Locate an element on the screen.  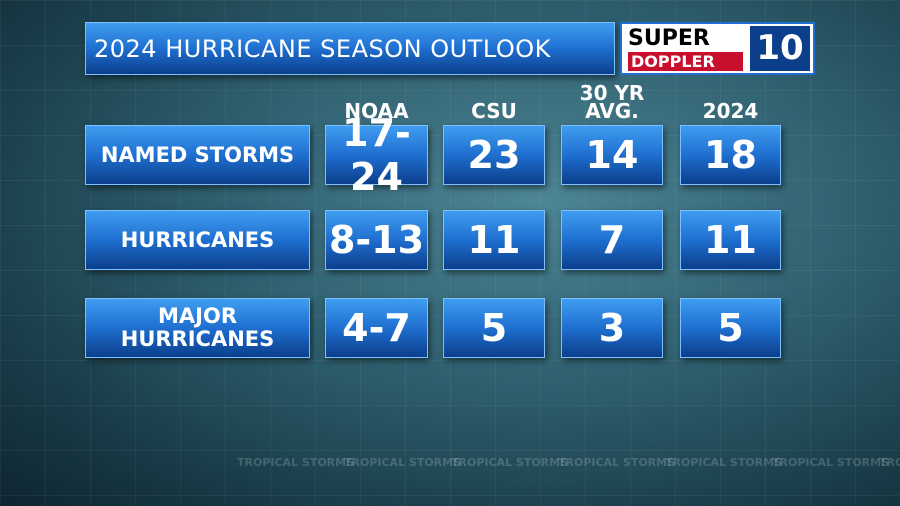
value-cell: 3 is located at coordinates (612, 328).